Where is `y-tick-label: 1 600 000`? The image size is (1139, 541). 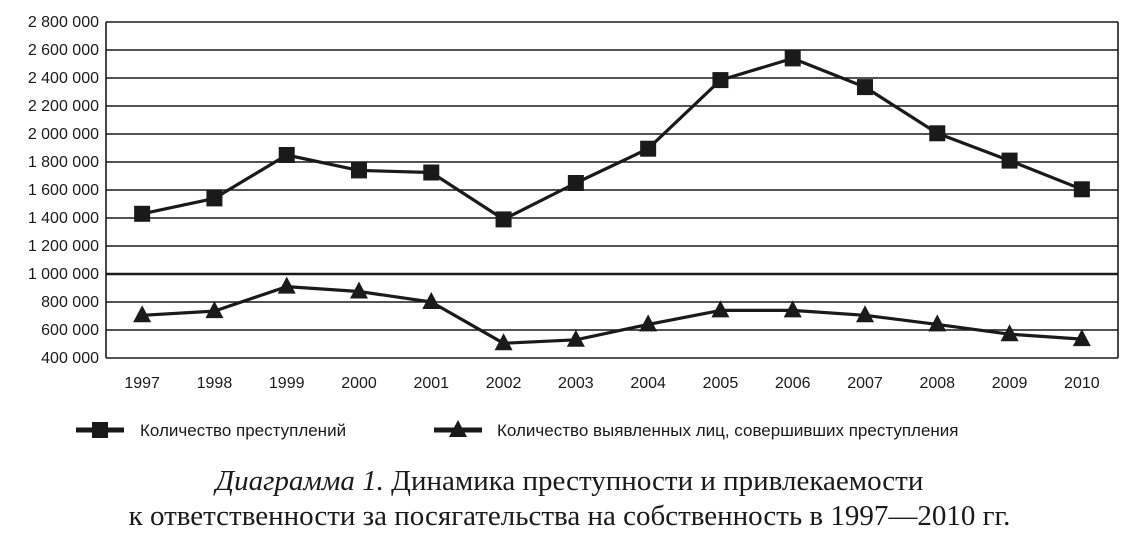
y-tick-label: 1 600 000 is located at coordinates (63, 190).